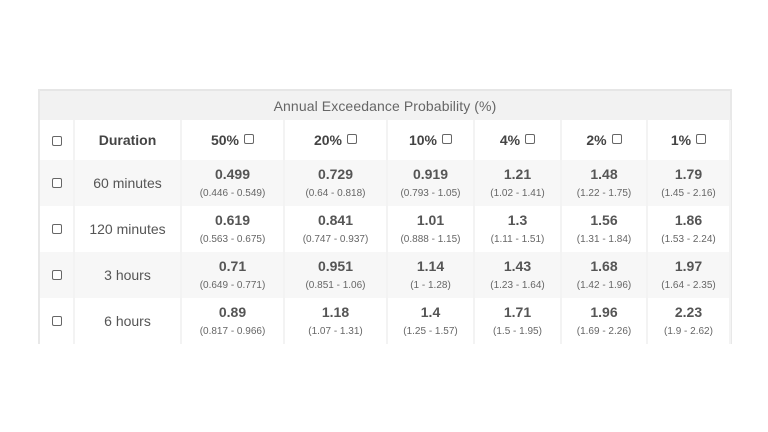 The height and width of the screenshot is (432, 768). What do you see at coordinates (128, 275) in the screenshot?
I see `duration-cell: 3 hours` at bounding box center [128, 275].